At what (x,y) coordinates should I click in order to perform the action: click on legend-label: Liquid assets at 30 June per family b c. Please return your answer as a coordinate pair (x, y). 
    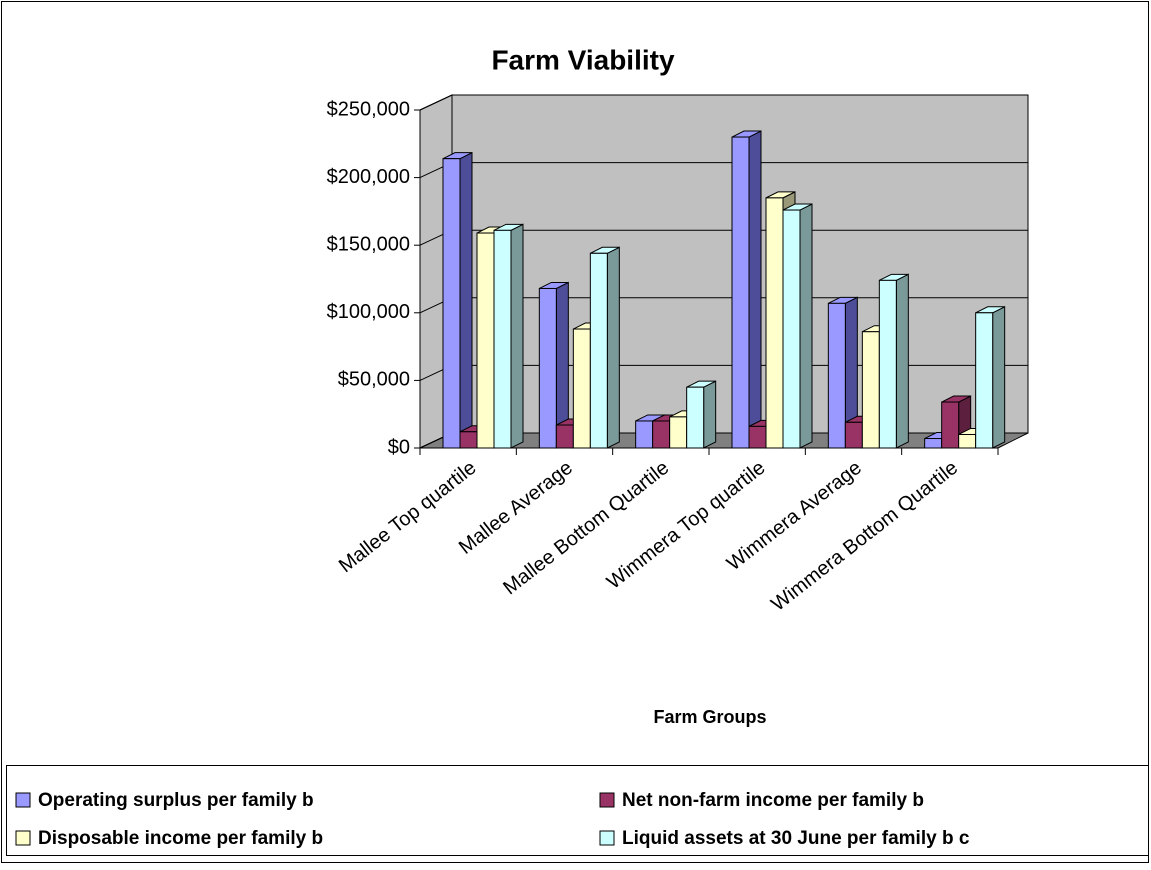
    Looking at the image, I should click on (796, 838).